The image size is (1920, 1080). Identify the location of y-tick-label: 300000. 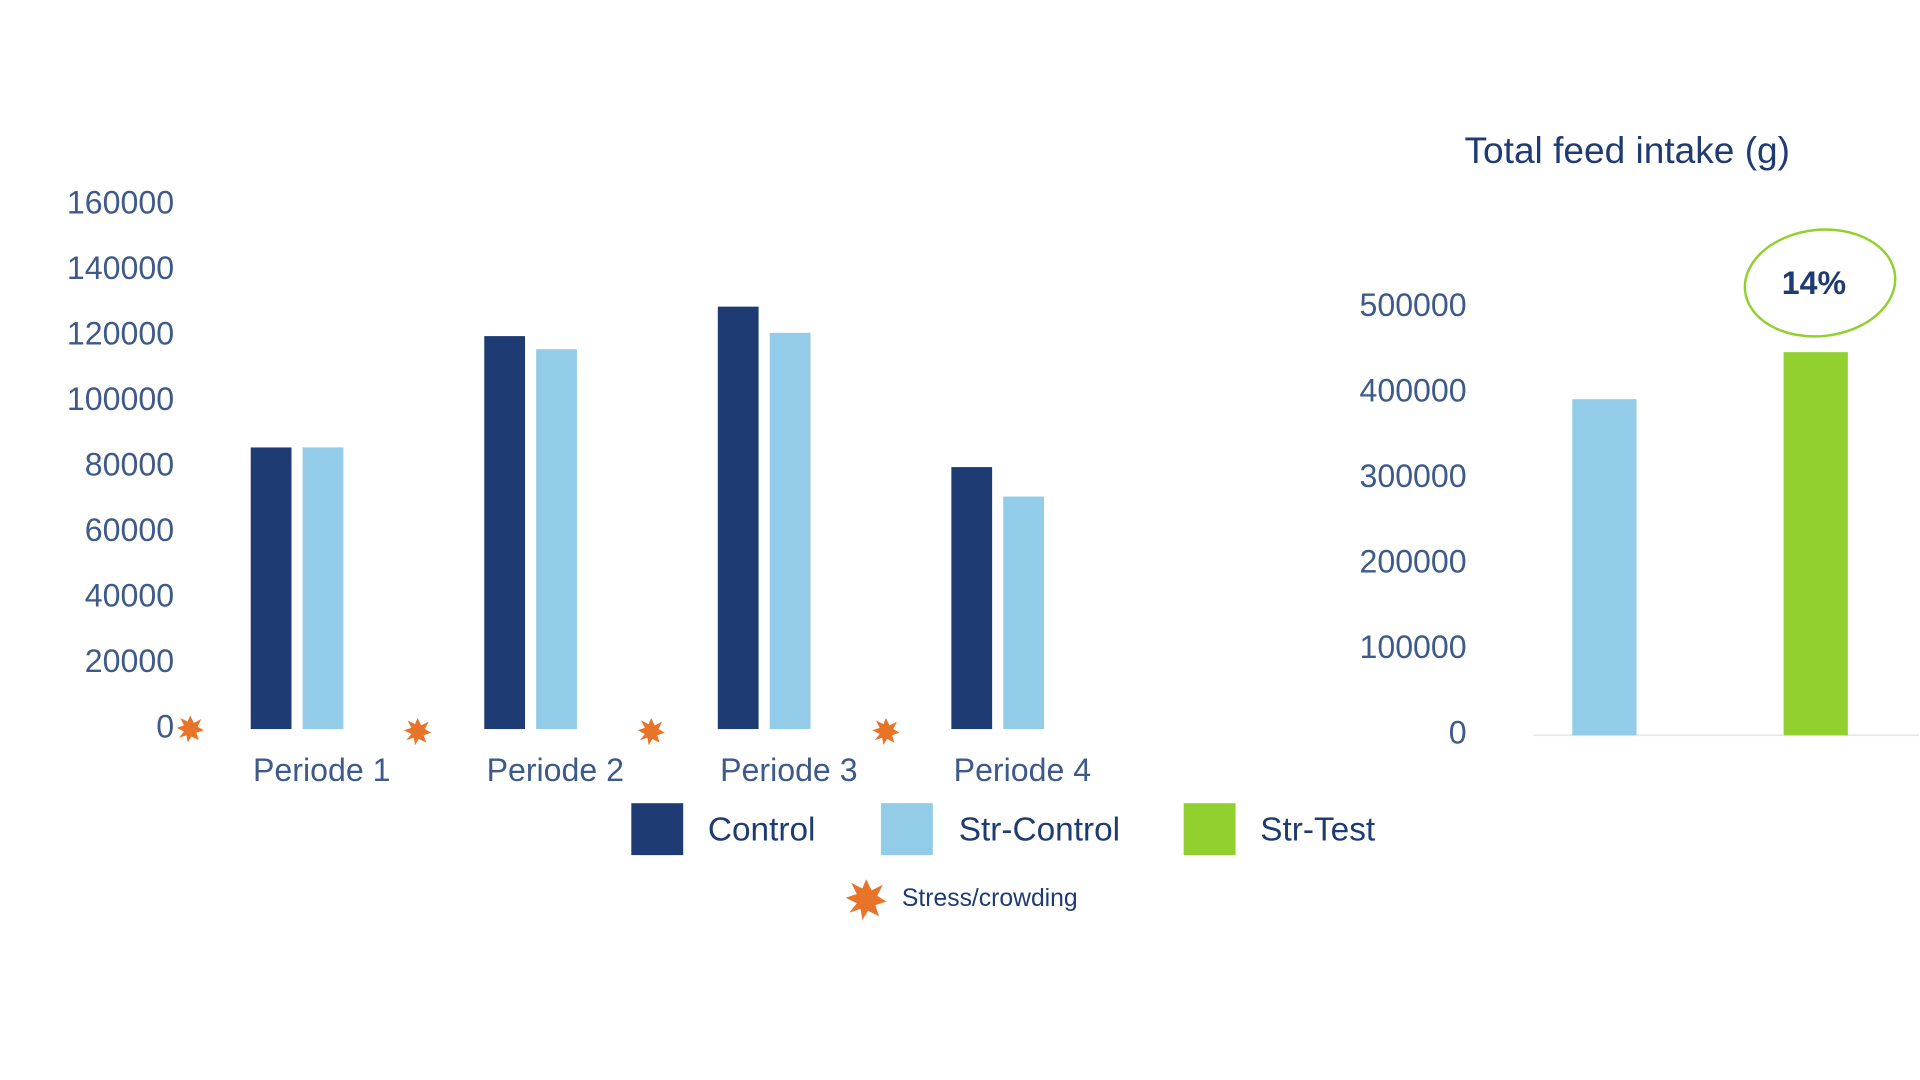
(1412, 476).